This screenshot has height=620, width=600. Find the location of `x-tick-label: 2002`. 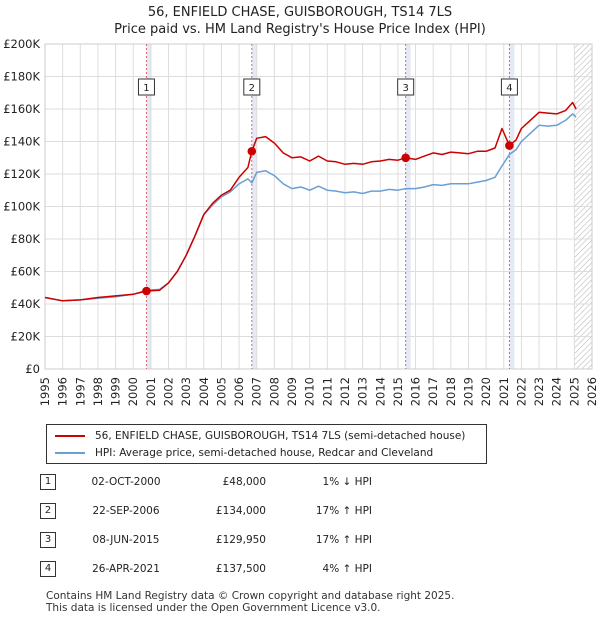

x-tick-label: 2002 is located at coordinates (169, 391).